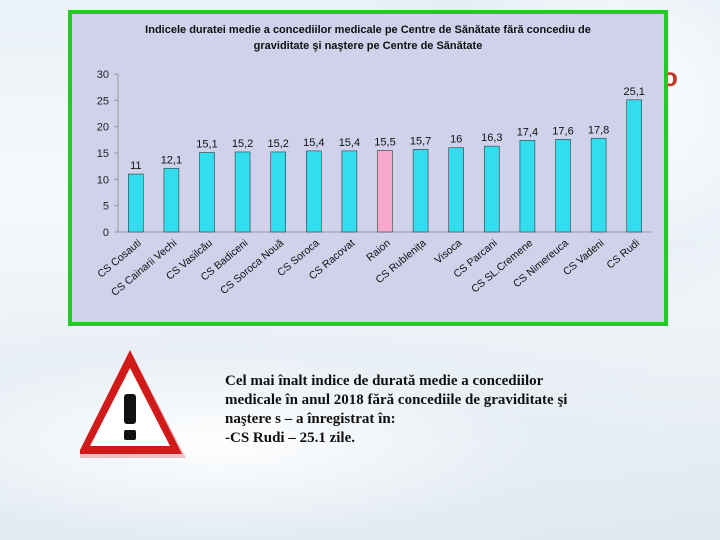 The height and width of the screenshot is (540, 720). What do you see at coordinates (252, 267) in the screenshot?
I see `category-label: CS Soroca Nouă` at bounding box center [252, 267].